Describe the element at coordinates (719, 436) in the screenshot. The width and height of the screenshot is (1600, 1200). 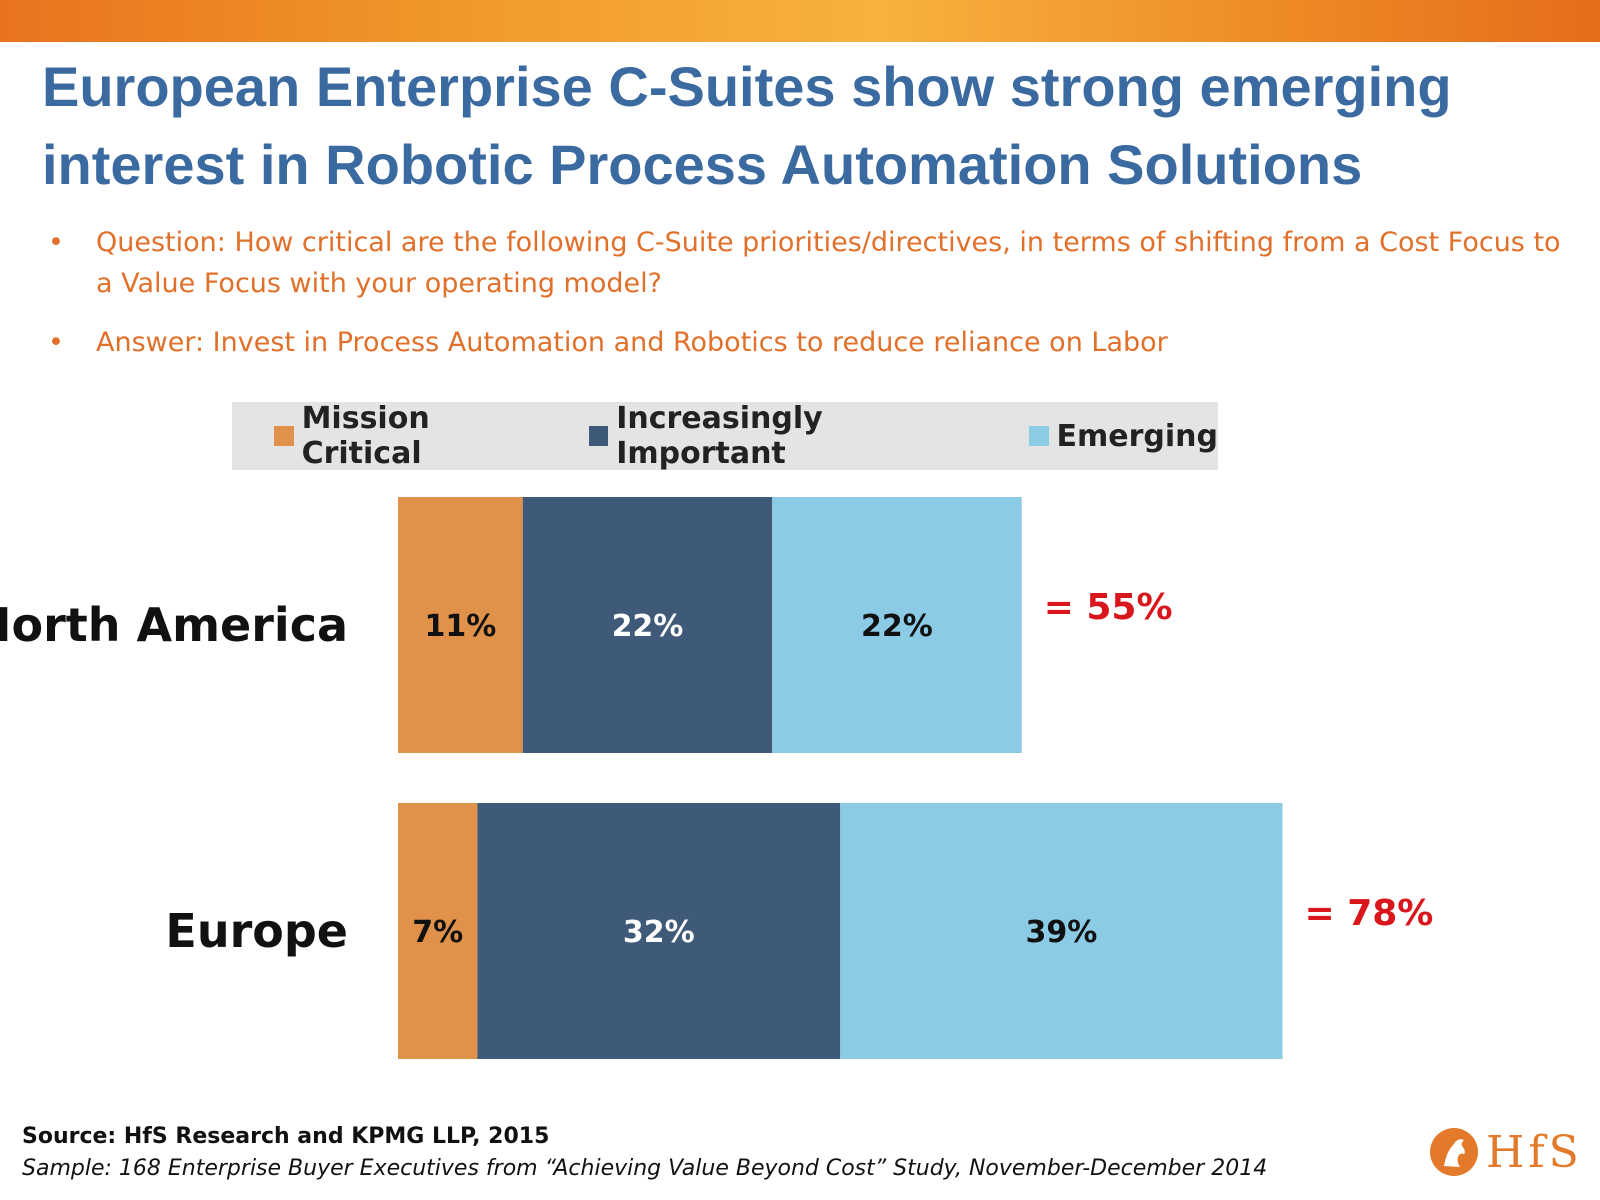
I see `legend-label-increasingly-important: Increasingly Important` at that location.